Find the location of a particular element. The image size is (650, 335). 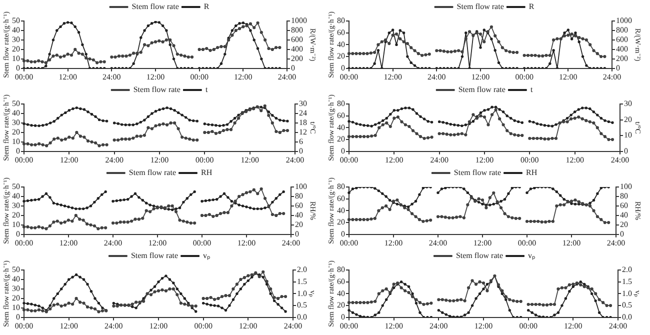

y2-tick-label: 6 is located at coordinates (301, 141).